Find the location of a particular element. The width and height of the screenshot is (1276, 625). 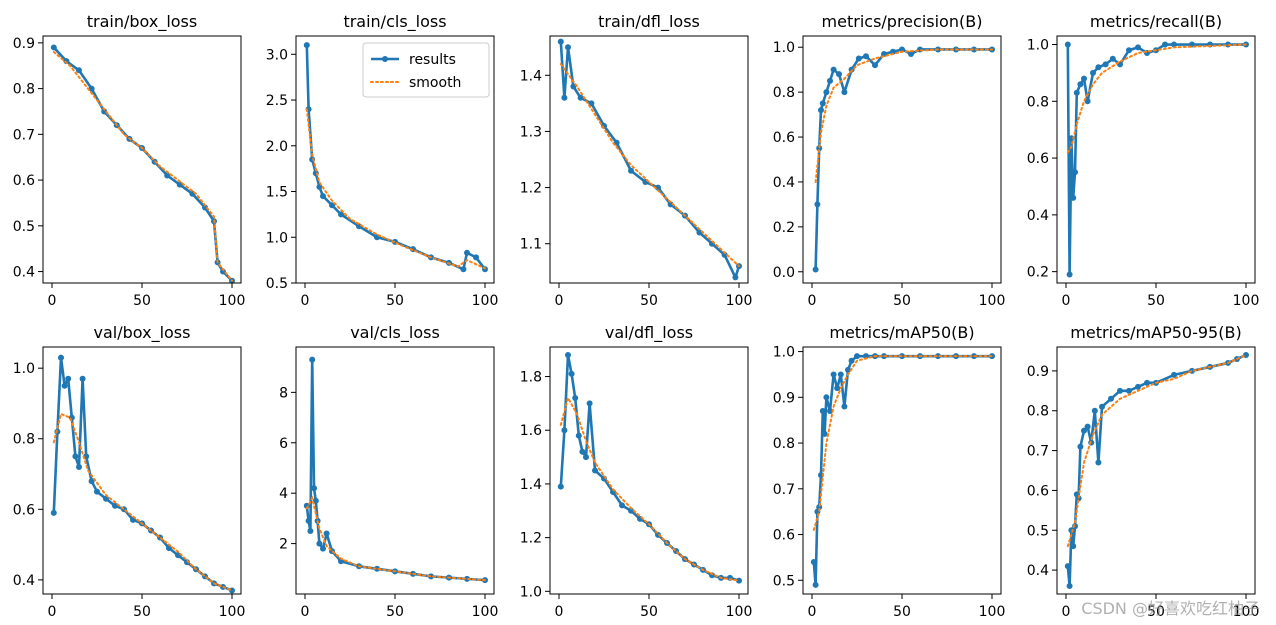

subplot-title: val/cls_loss is located at coordinates (395, 333).